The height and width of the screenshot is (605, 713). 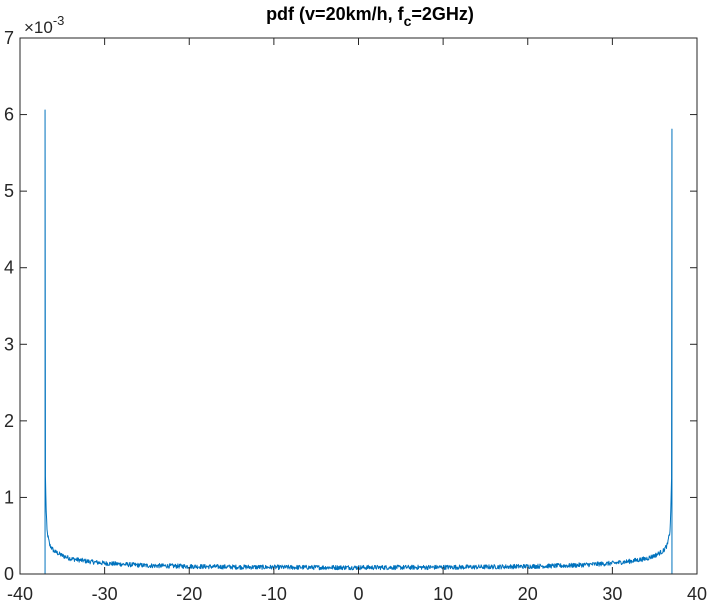 What do you see at coordinates (105, 594) in the screenshot?
I see `x-tick-label: -30` at bounding box center [105, 594].